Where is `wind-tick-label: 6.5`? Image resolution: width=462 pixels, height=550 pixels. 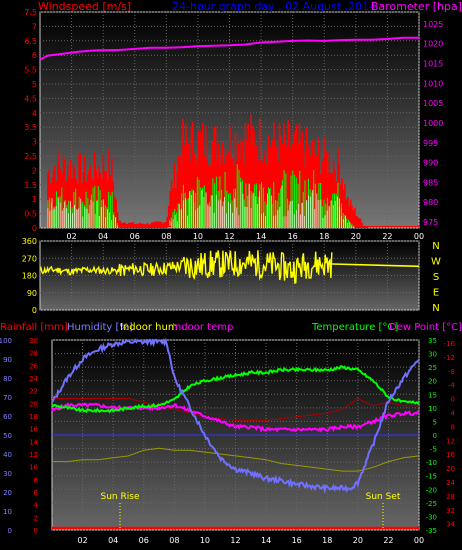 wind-tick-label: 6.5 is located at coordinates (30, 41).